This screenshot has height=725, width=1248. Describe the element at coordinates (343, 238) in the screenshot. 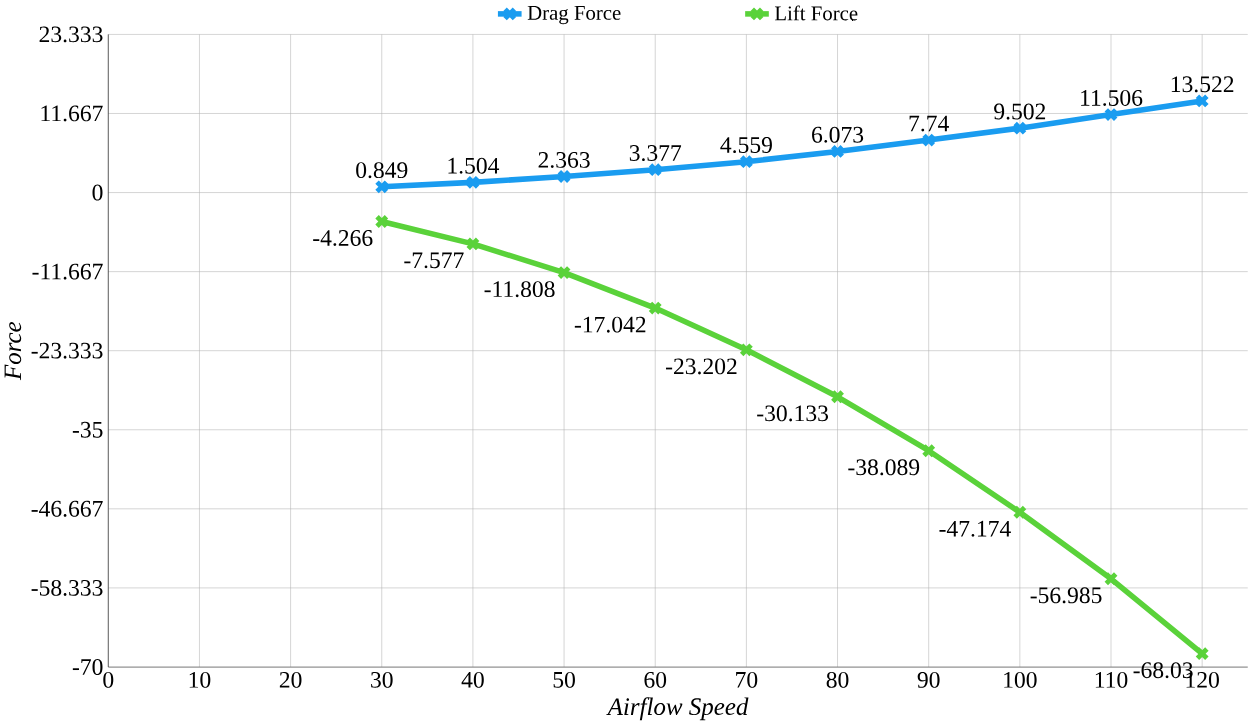

I see `data-label: -4.266` at that location.